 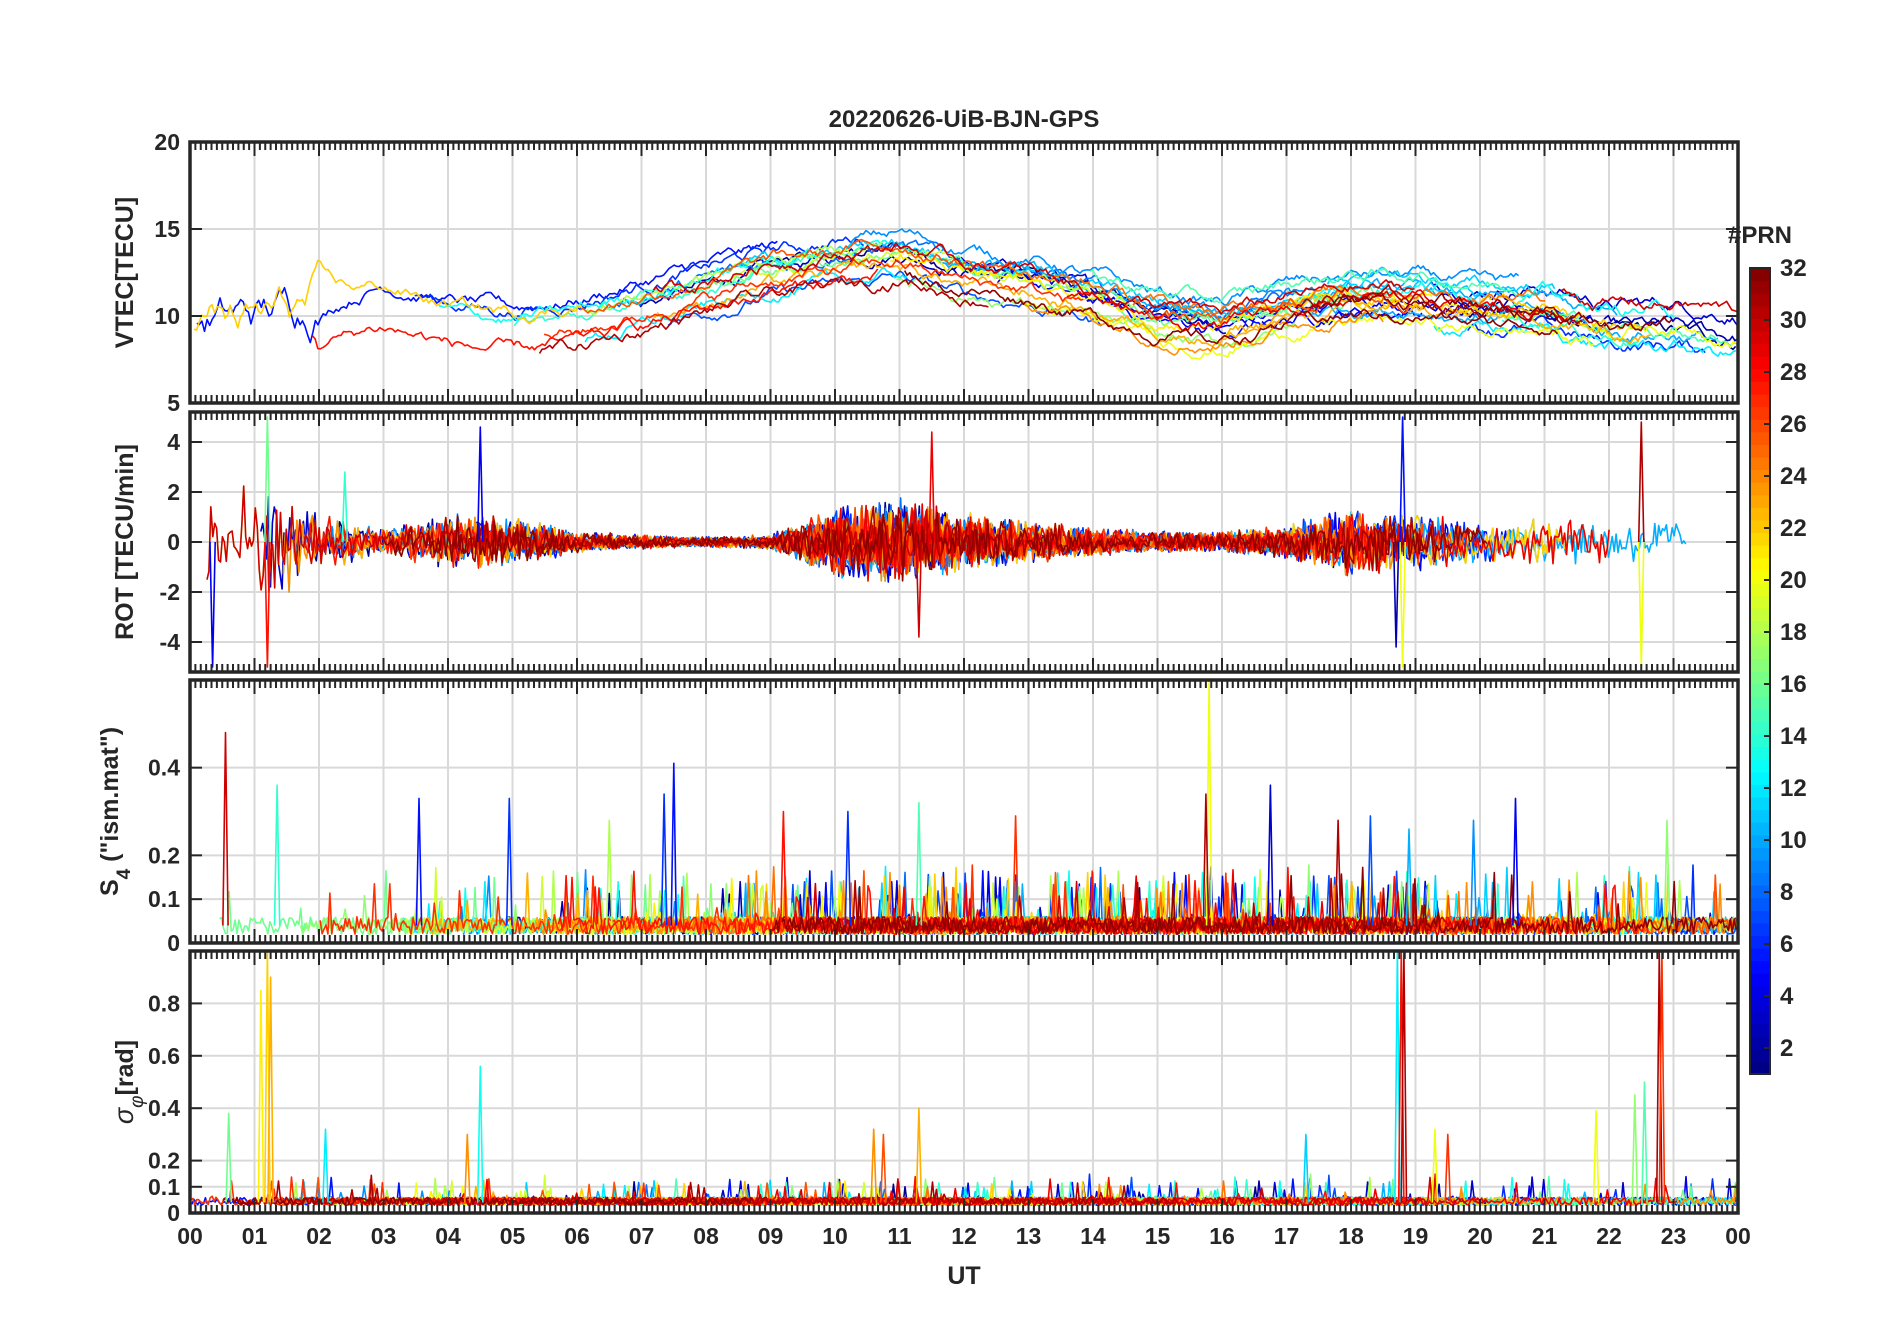 What do you see at coordinates (167, 229) in the screenshot?
I see `y-tick-label: 15` at bounding box center [167, 229].